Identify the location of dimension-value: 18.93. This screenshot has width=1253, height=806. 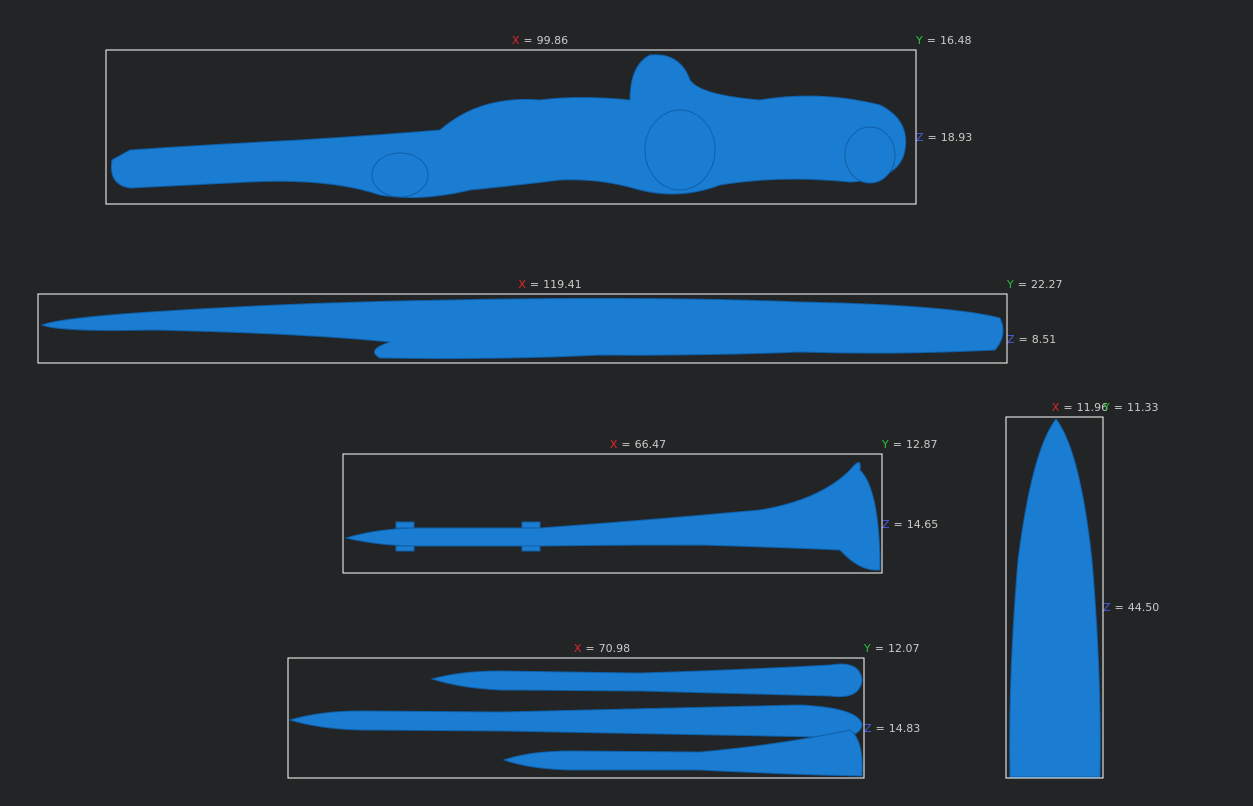
(957, 137).